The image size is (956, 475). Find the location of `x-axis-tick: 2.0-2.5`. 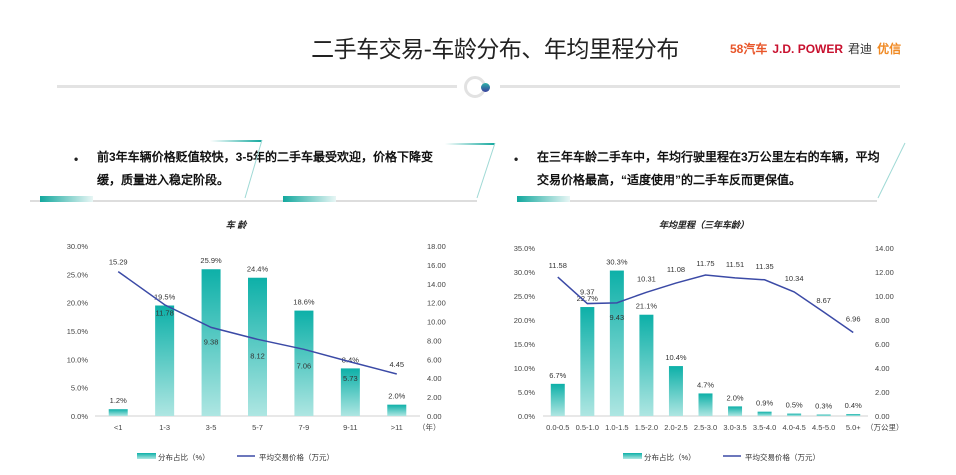

x-axis-tick: 2.0-2.5 is located at coordinates (675, 427).